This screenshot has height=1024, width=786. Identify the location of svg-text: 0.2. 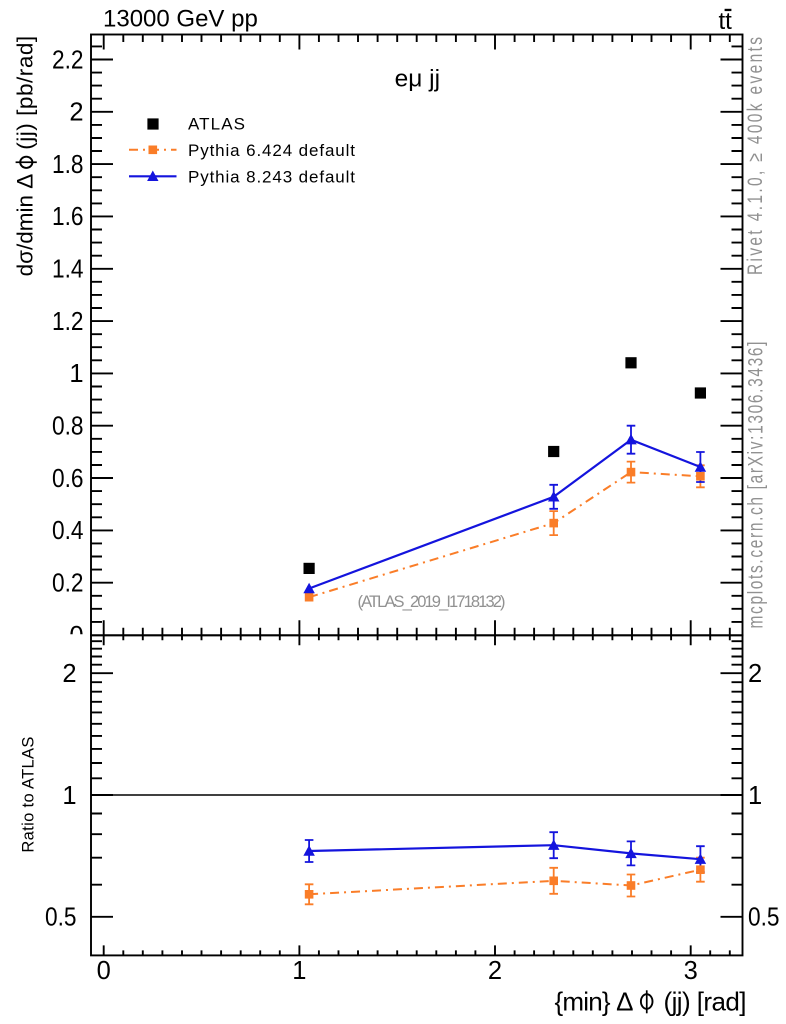
(68, 584).